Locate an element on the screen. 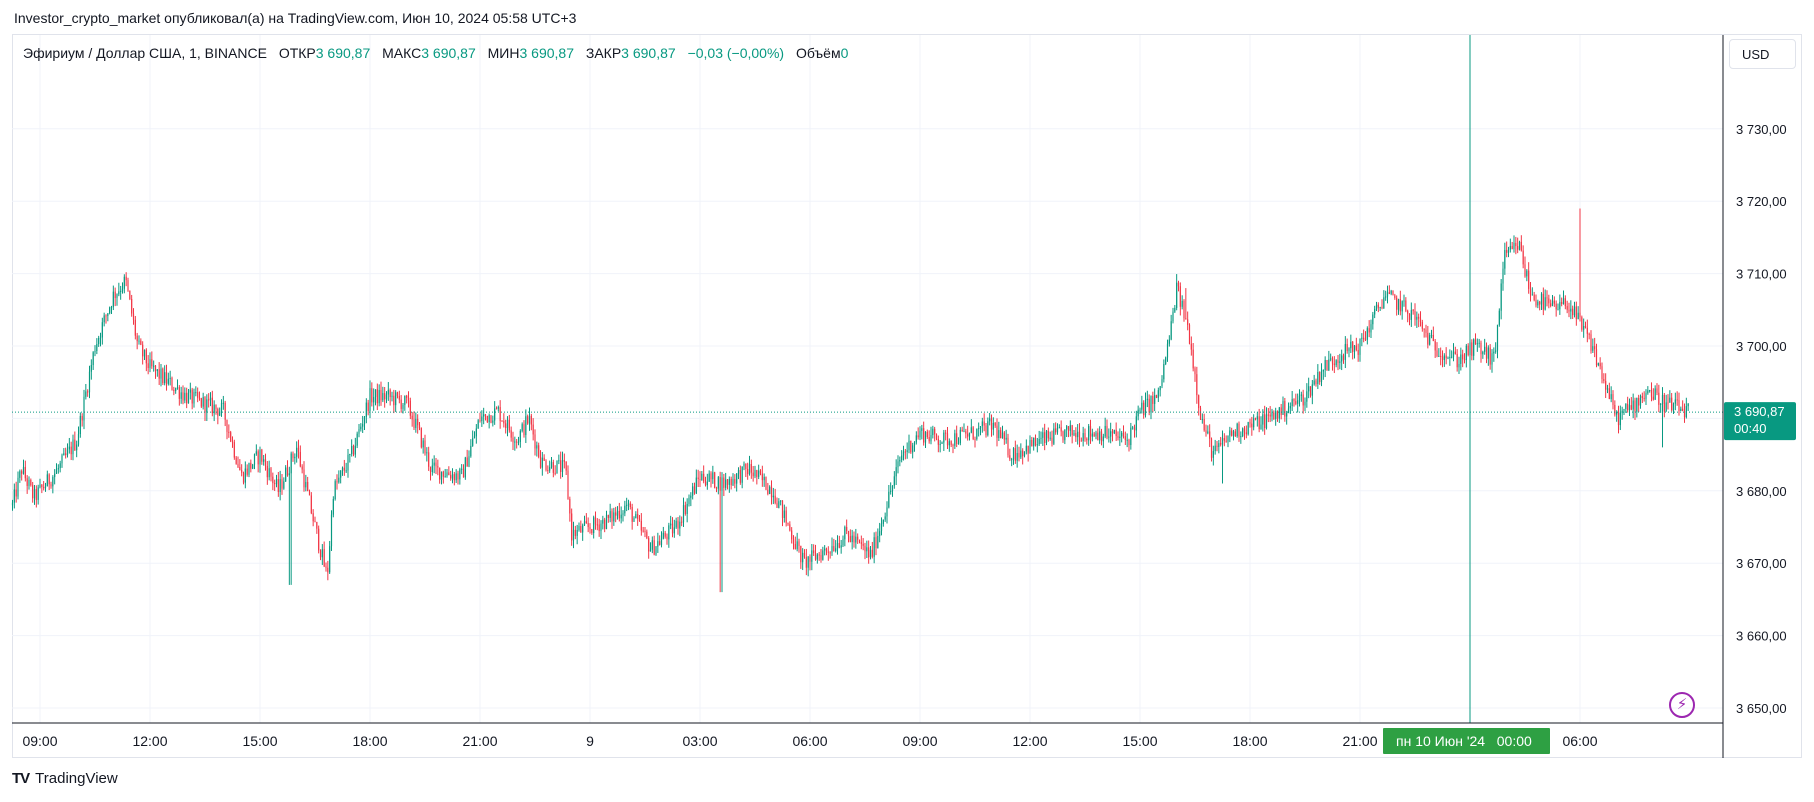  symbol-name: Эфириум / Доллар США, 1, BINANCE is located at coordinates (145, 53).